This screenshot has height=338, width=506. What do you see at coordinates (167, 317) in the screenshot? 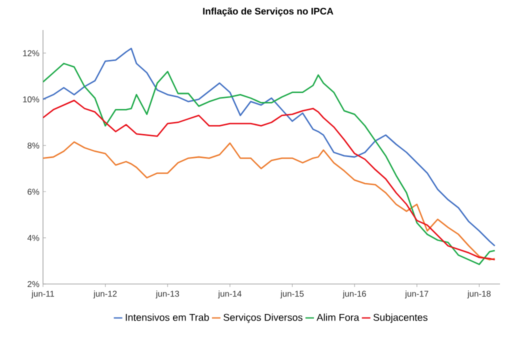
I see `legend-label: Intensivos em Trab` at bounding box center [167, 317].